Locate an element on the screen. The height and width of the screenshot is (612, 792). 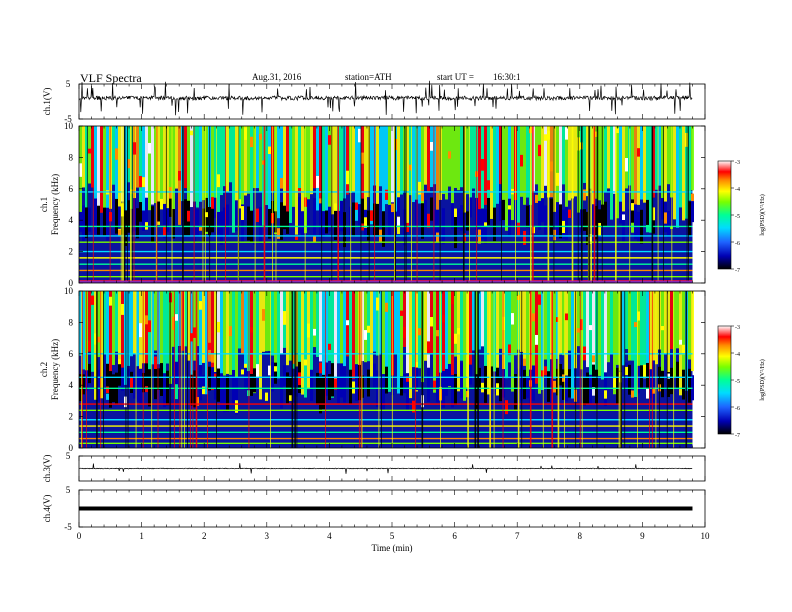
xtick-label: 10 is located at coordinates (706, 536).